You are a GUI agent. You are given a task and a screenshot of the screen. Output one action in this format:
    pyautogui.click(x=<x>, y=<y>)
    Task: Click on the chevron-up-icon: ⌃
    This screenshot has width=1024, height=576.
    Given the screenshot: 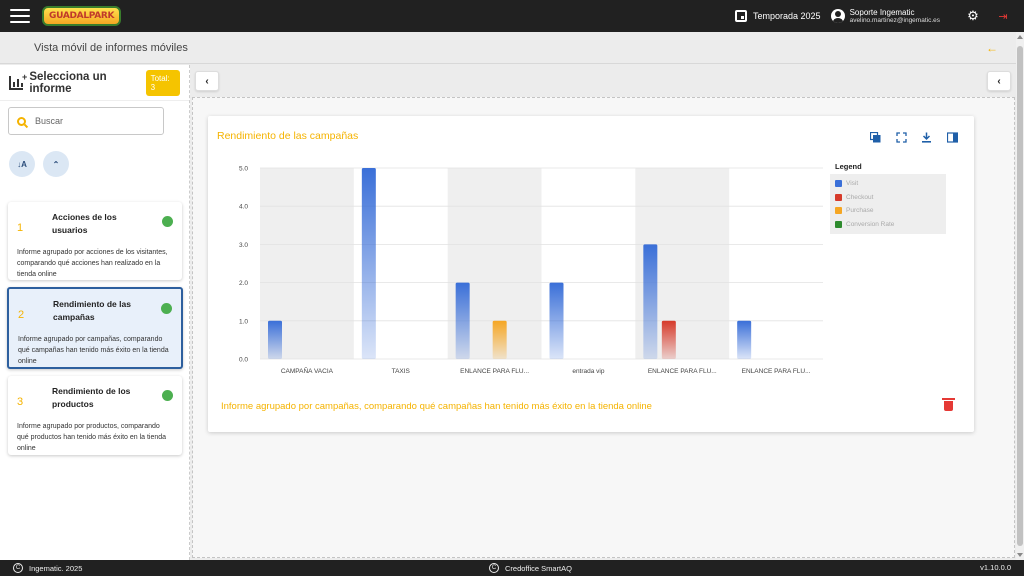 What is the action you would take?
    pyautogui.click(x=56, y=164)
    